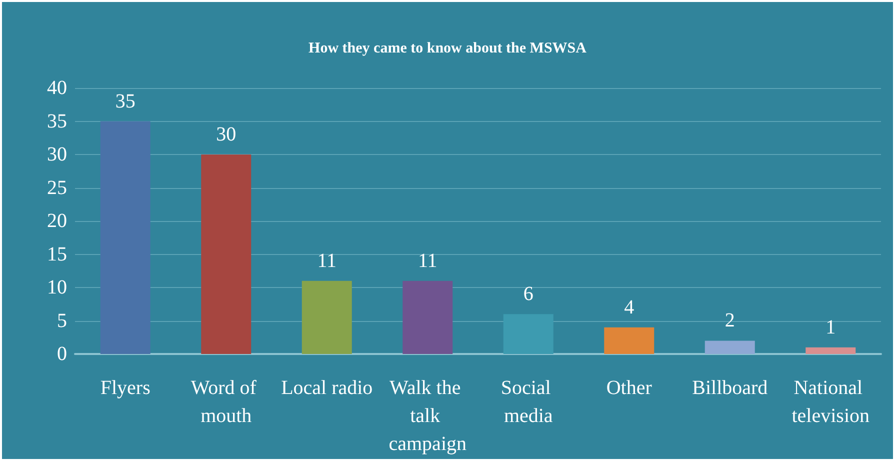  What do you see at coordinates (629, 307) in the screenshot?
I see `data-label: 4` at bounding box center [629, 307].